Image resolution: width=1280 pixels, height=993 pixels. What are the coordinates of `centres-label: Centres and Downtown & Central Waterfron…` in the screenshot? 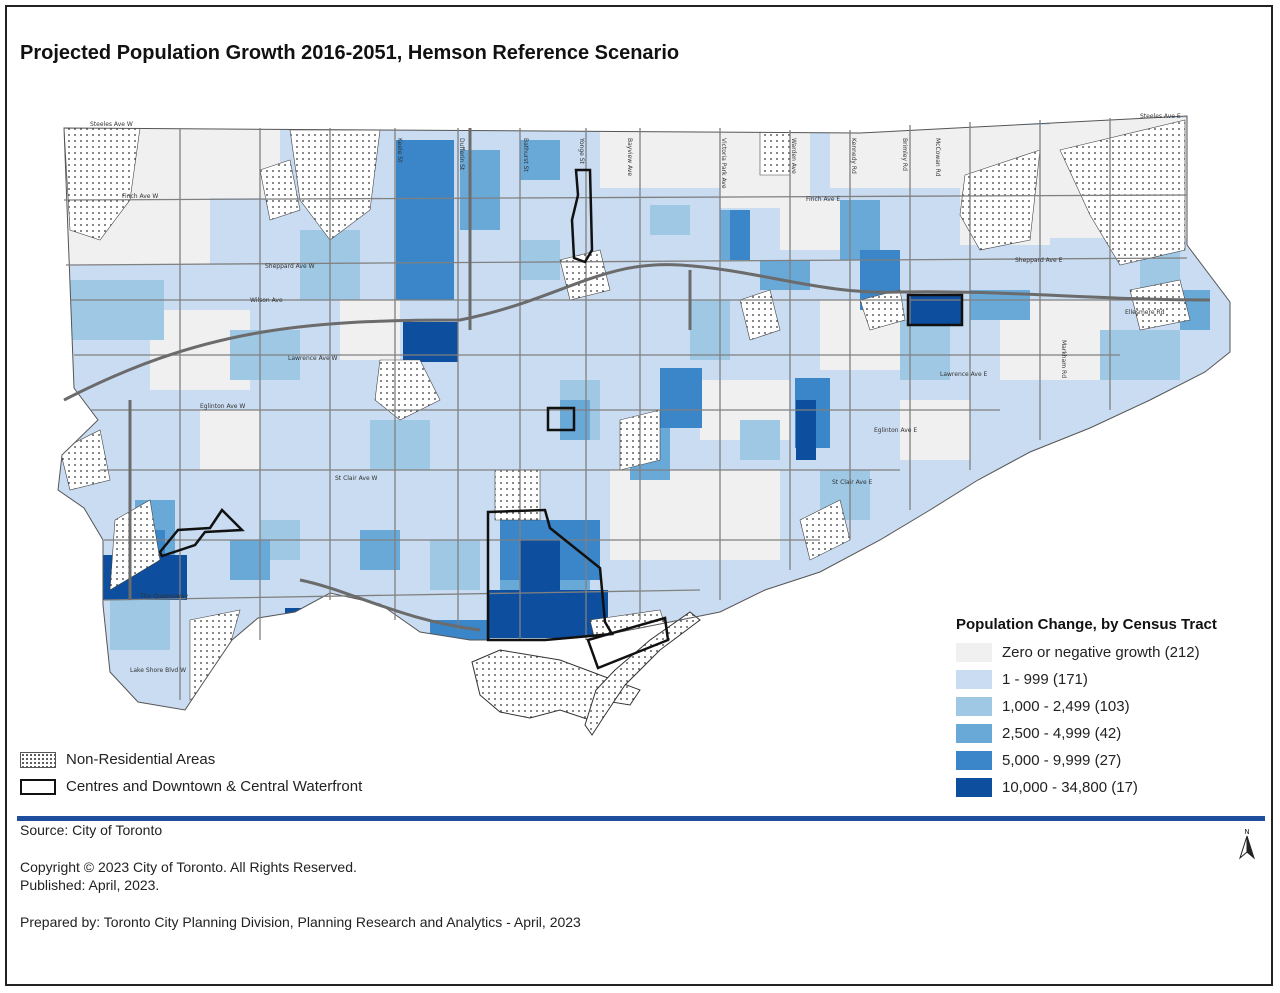 It's located at (214, 786).